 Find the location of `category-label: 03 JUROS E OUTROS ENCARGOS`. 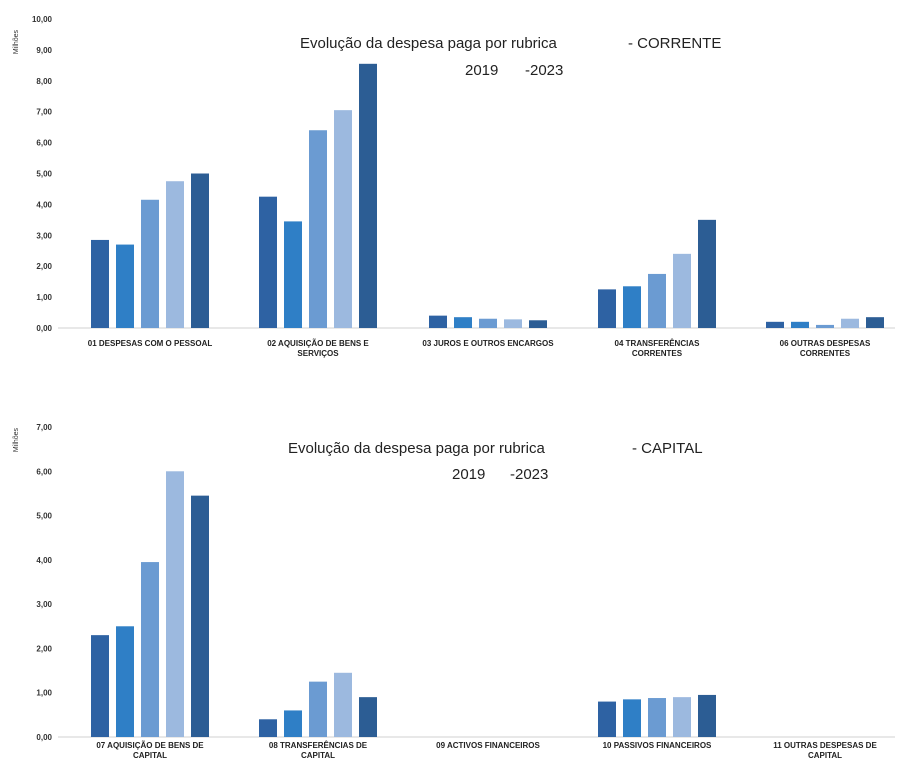

category-label: 03 JUROS E OUTROS ENCARGOS is located at coordinates (488, 343).